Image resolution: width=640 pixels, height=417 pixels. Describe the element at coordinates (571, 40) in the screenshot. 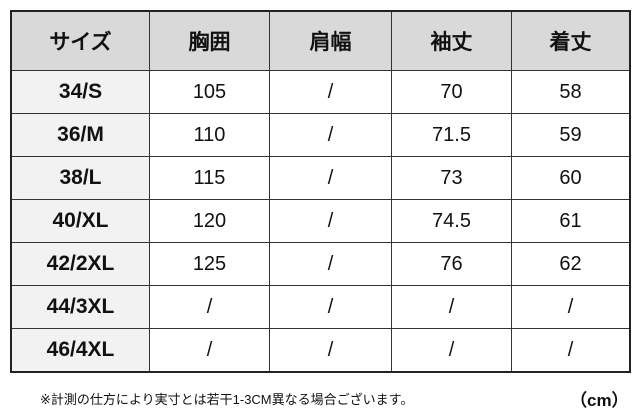

I see `column-header: 着丈` at that location.